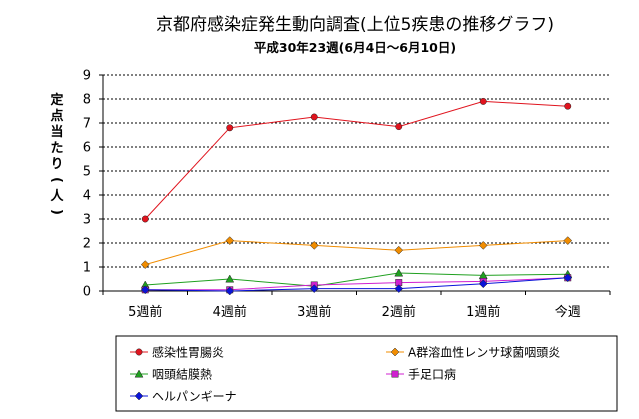 The height and width of the screenshot is (419, 639). What do you see at coordinates (568, 312) in the screenshot?
I see `x-tick-label: 今週` at bounding box center [568, 312].